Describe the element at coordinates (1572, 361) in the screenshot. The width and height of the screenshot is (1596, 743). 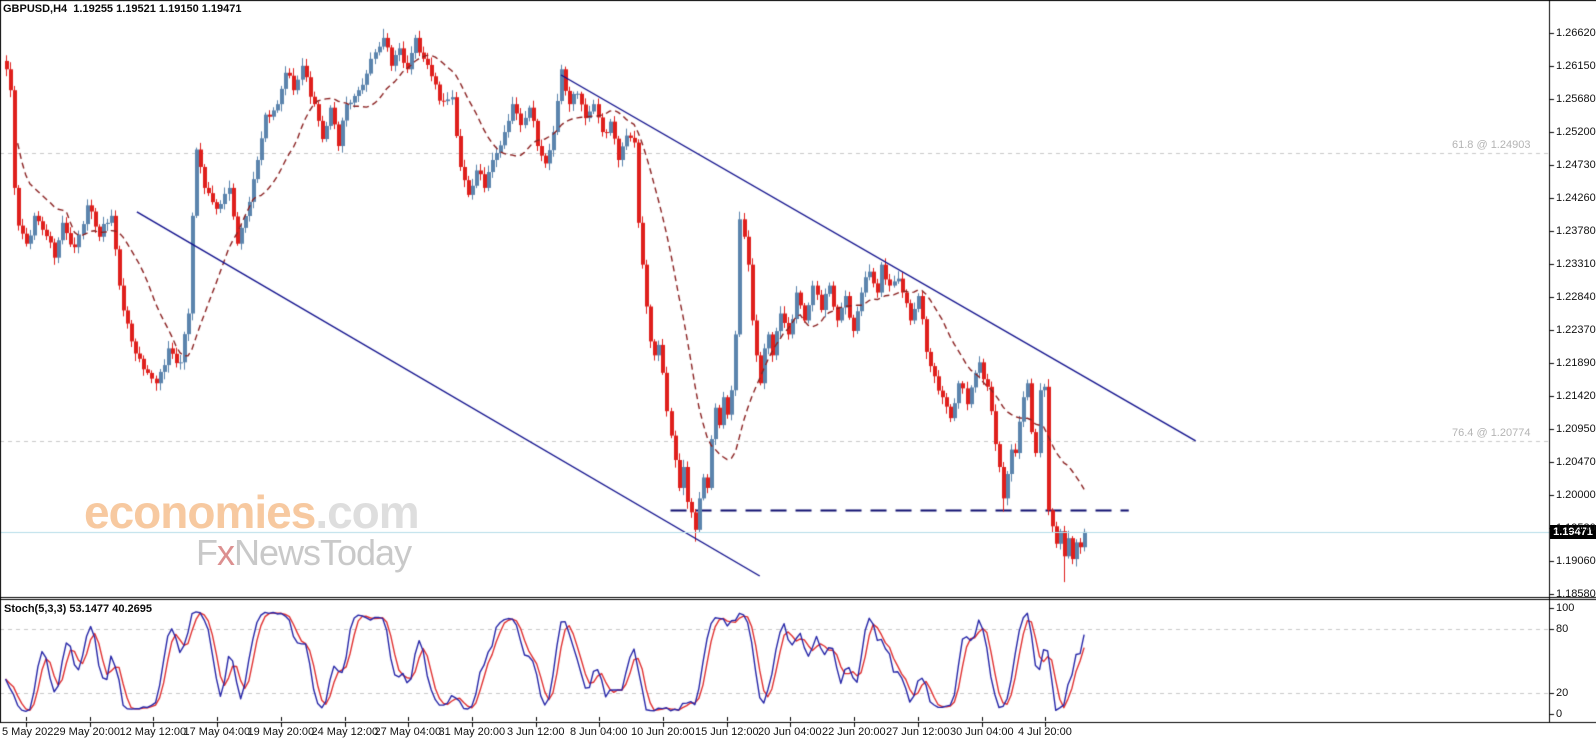
I see `price-axis` at that location.